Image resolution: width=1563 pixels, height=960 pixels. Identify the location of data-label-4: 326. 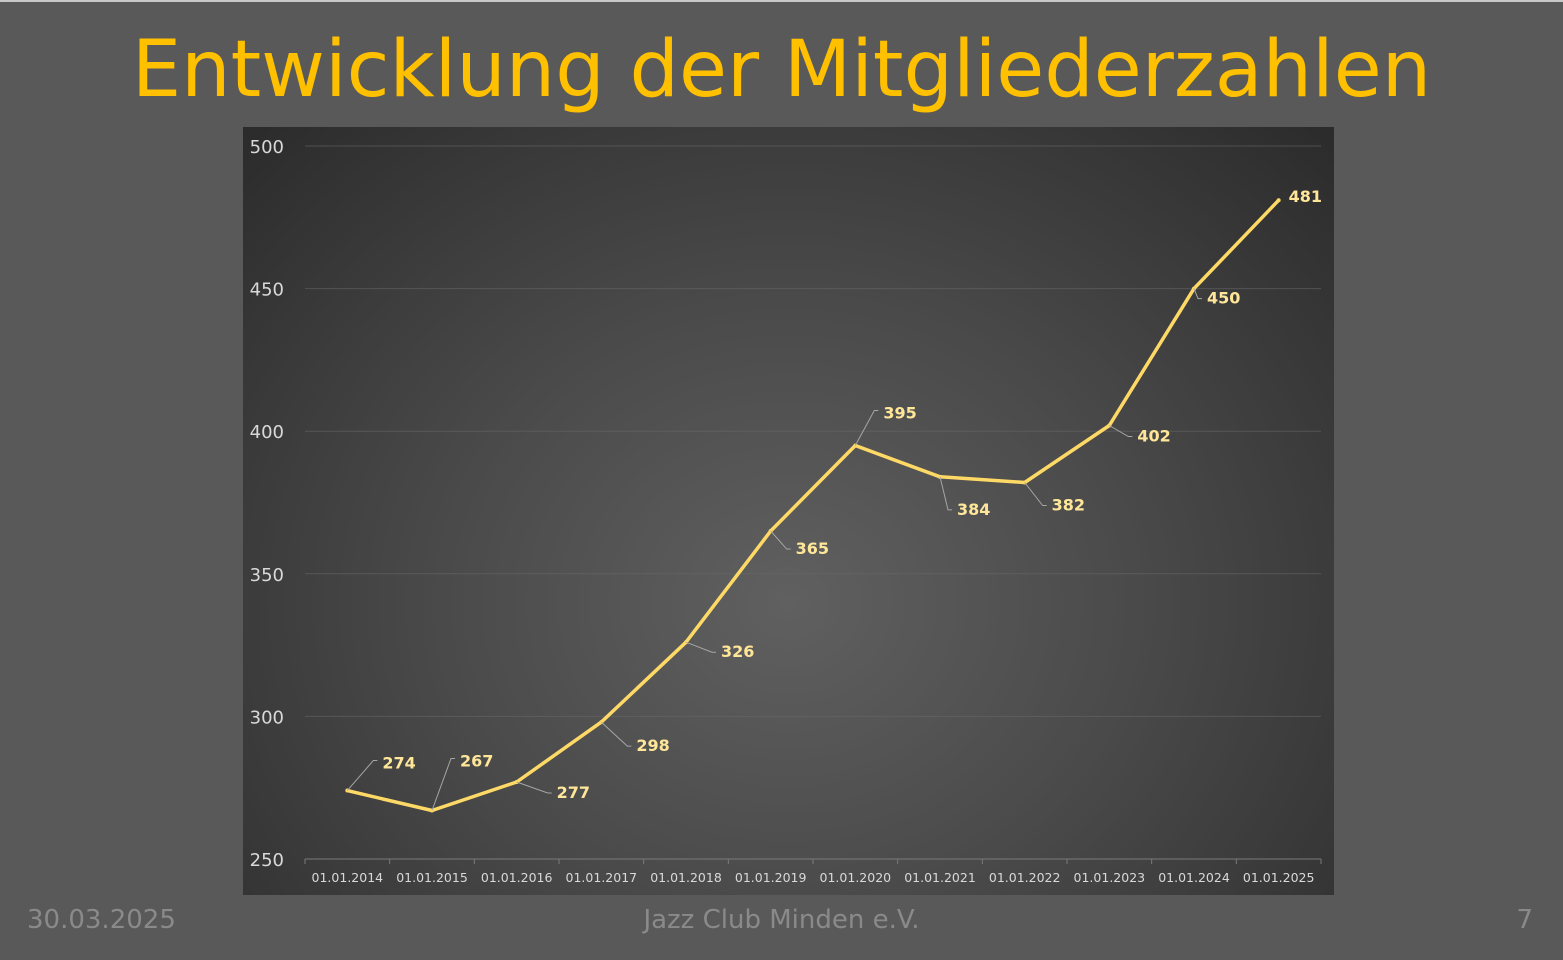
(737, 651).